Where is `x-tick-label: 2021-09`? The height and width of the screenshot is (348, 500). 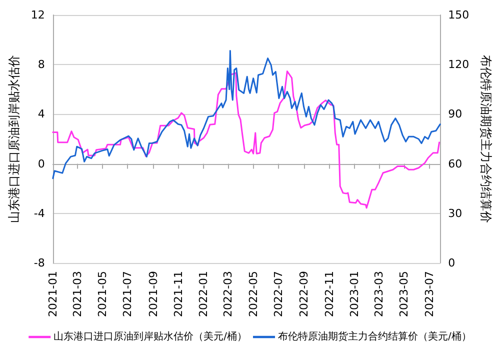 x-tick-label: 2021-09 is located at coordinates (153, 294).